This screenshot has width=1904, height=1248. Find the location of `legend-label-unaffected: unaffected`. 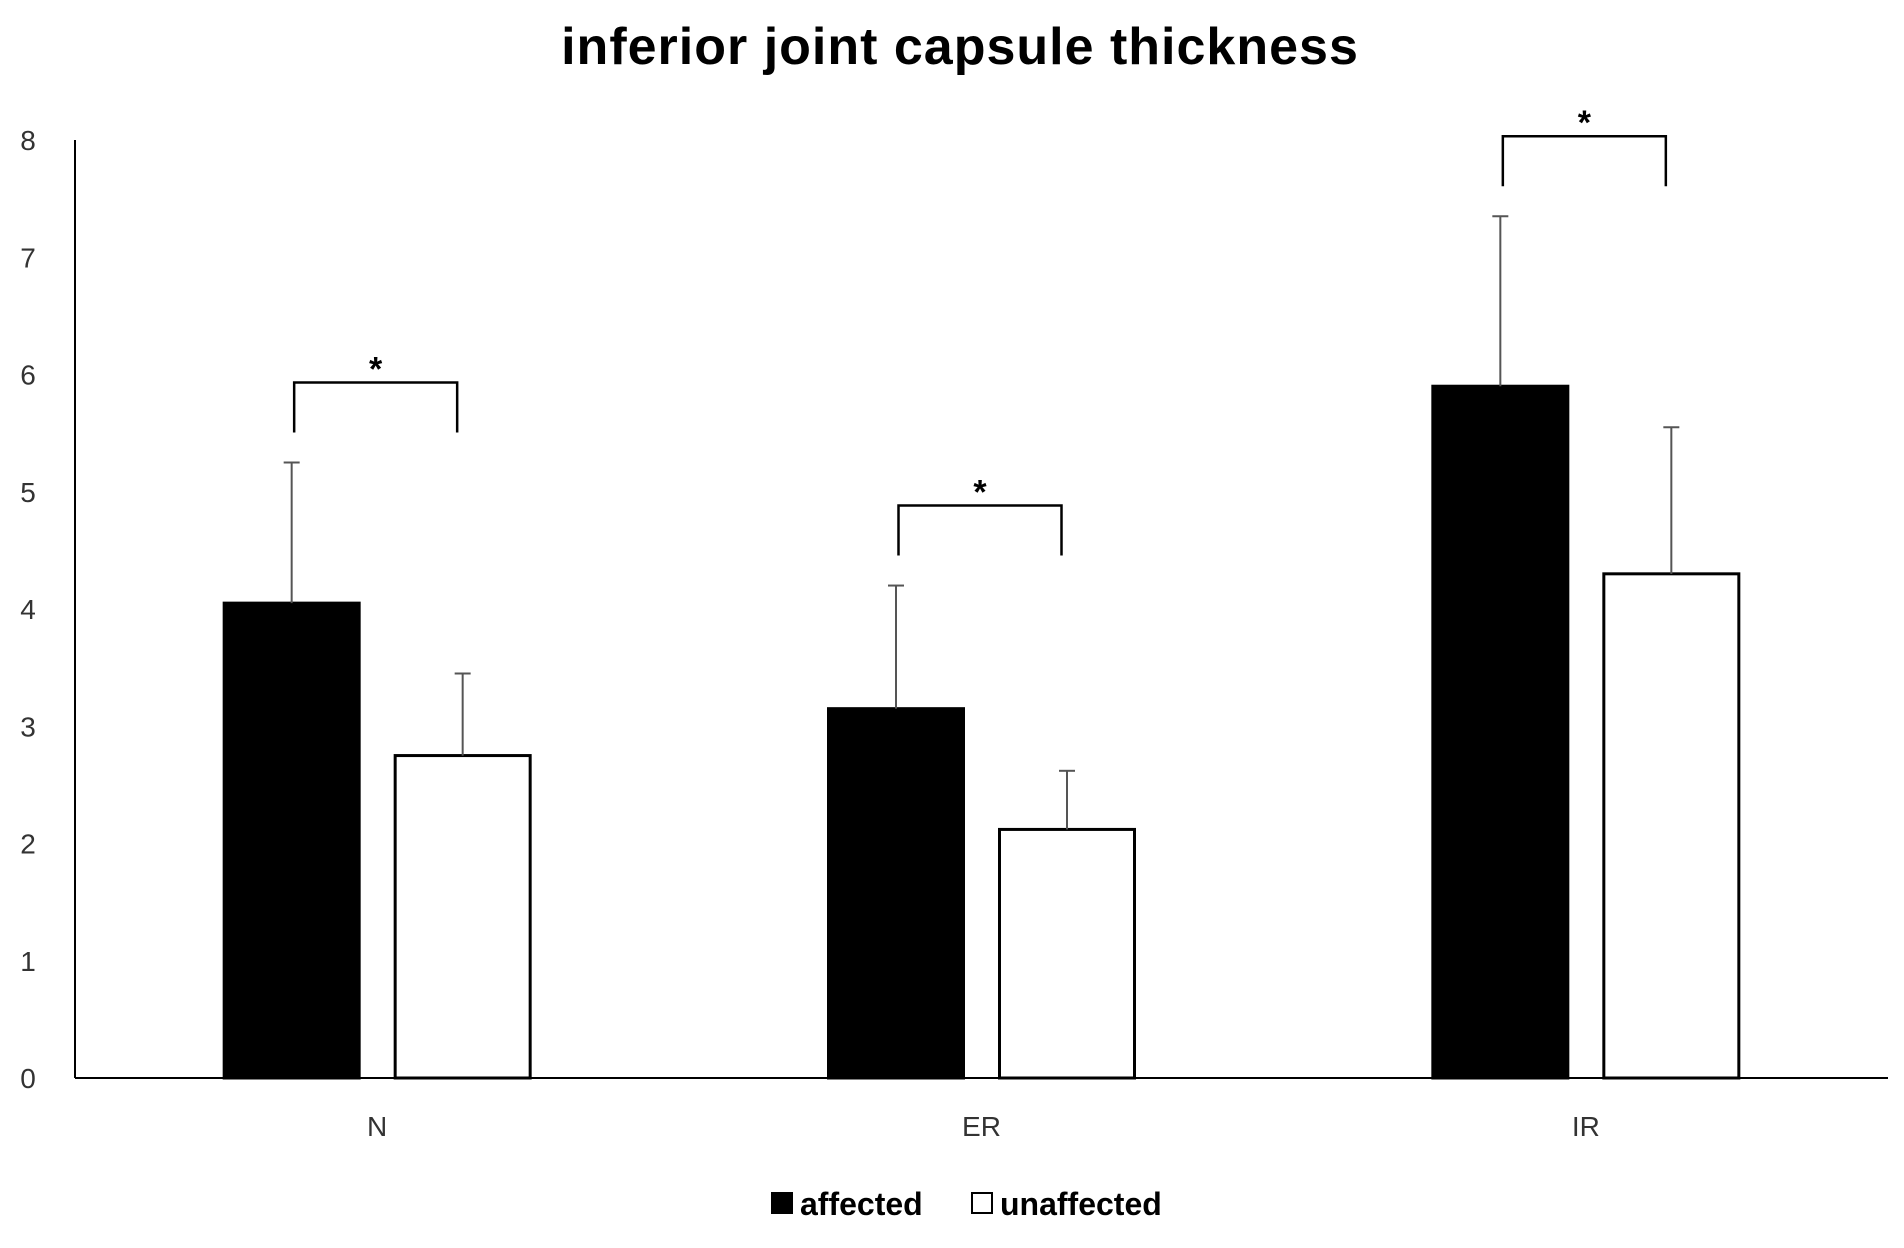

legend-label-unaffected: unaffected is located at coordinates (1081, 1204).